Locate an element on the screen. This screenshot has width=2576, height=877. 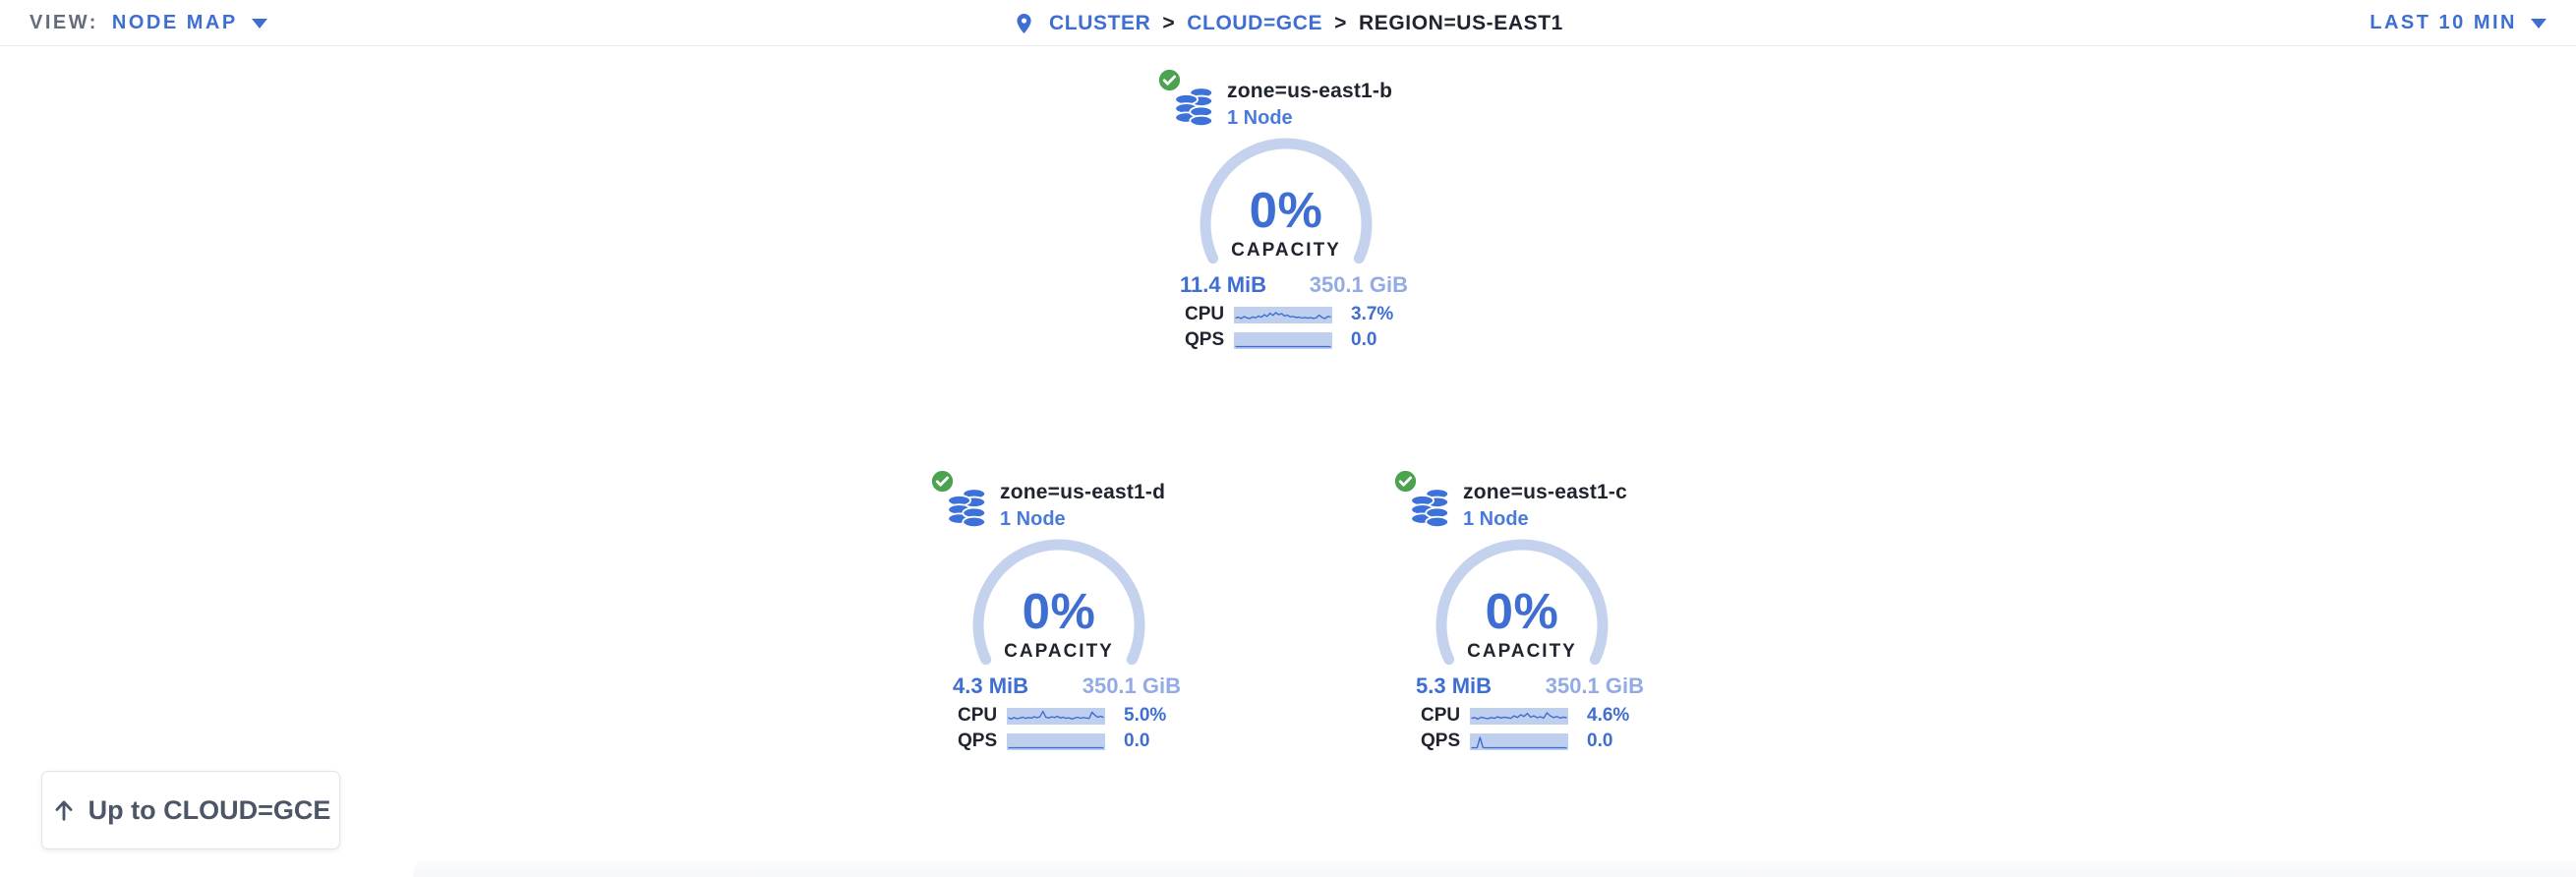
arrow-up-icon is located at coordinates (64, 810).